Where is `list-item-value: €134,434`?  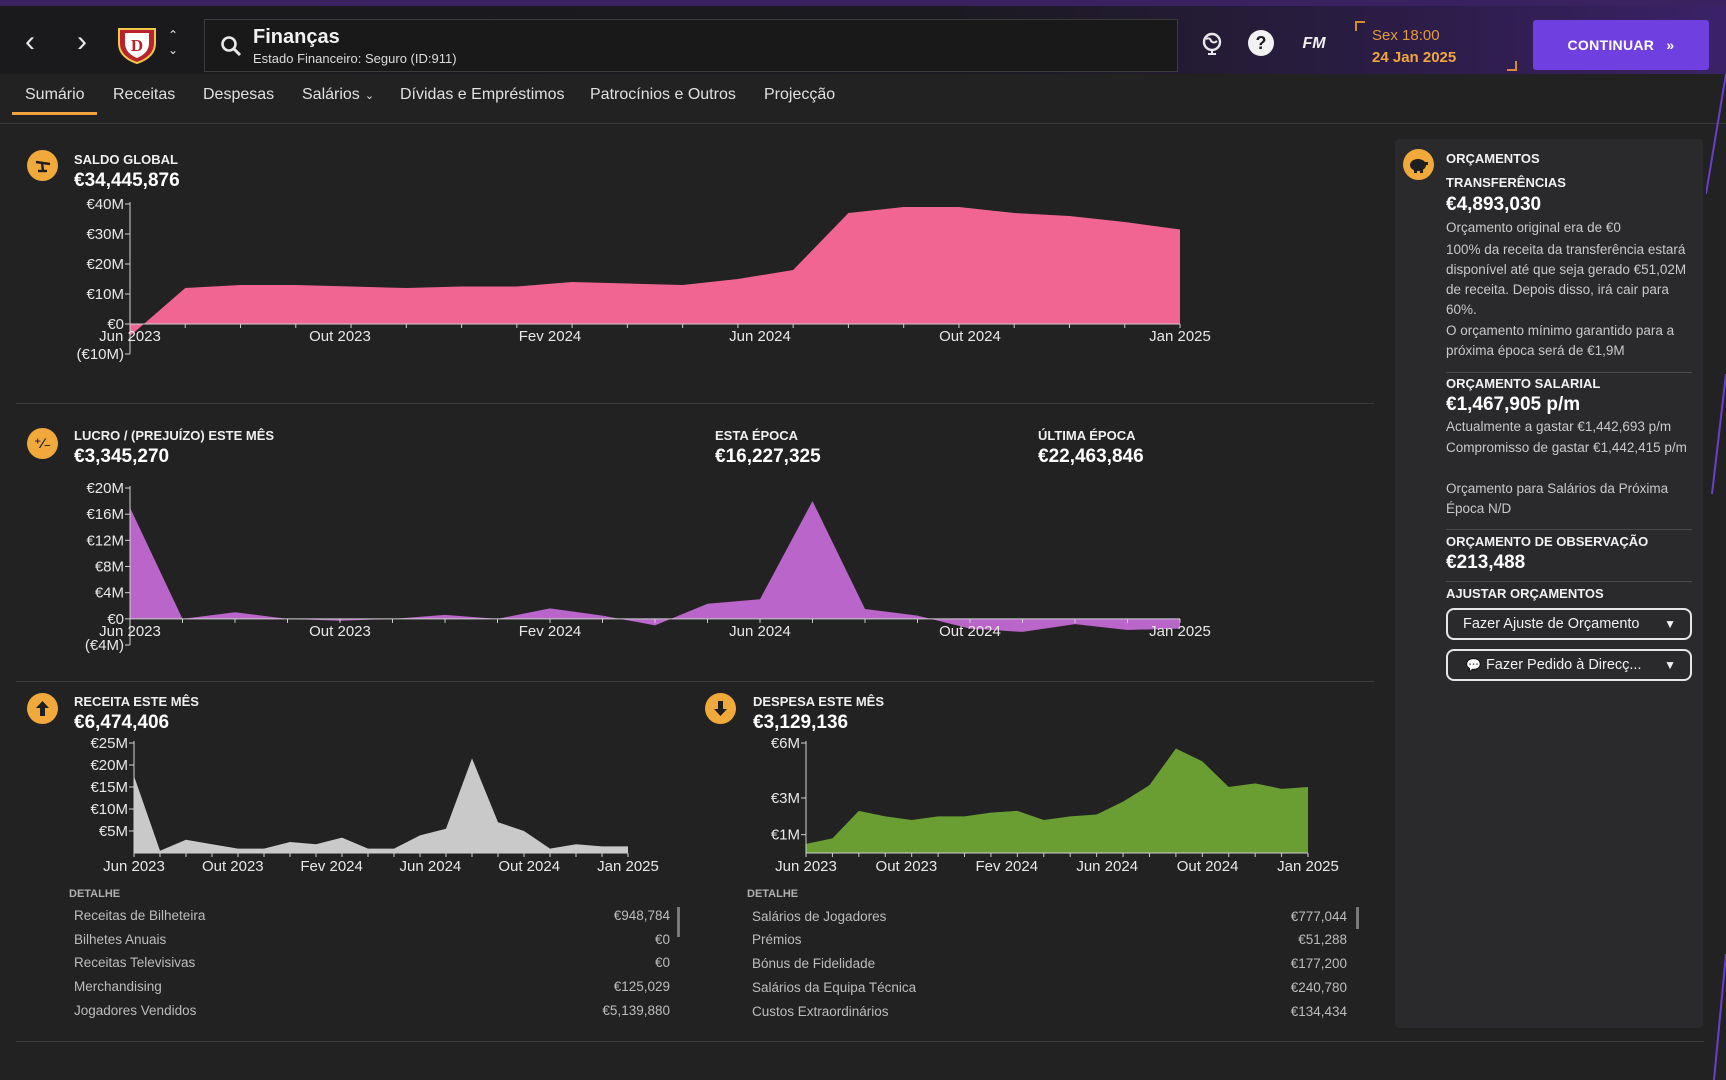
list-item-value: €134,434 is located at coordinates (1318, 1011).